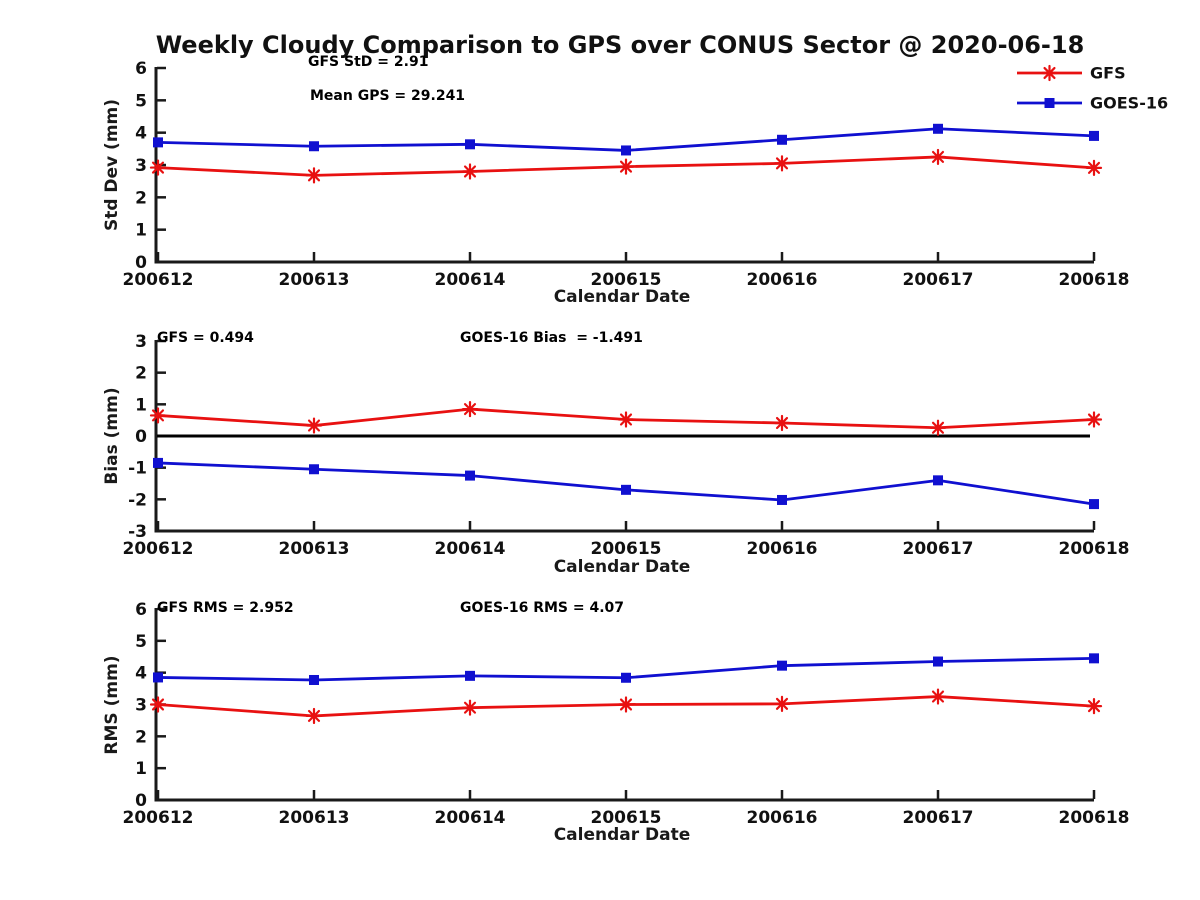 The height and width of the screenshot is (900, 1200). I want to click on bias-annotation-goes16: GOES-16 Bias = -1.491, so click(551, 338).